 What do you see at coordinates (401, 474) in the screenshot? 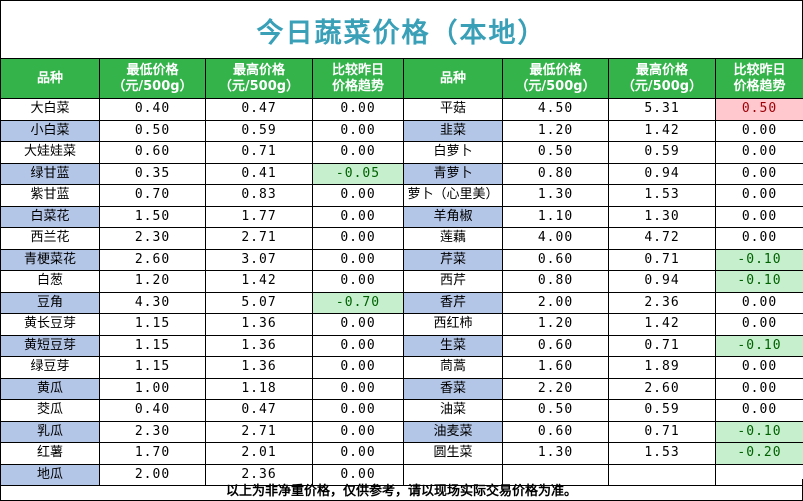
I see `table-row: 地瓜 2.00 2.36 0.00` at bounding box center [401, 474].